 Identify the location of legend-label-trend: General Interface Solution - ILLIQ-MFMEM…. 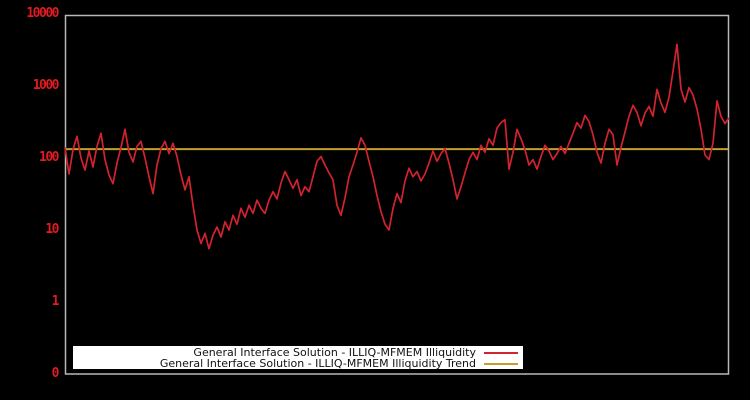
(317, 363).